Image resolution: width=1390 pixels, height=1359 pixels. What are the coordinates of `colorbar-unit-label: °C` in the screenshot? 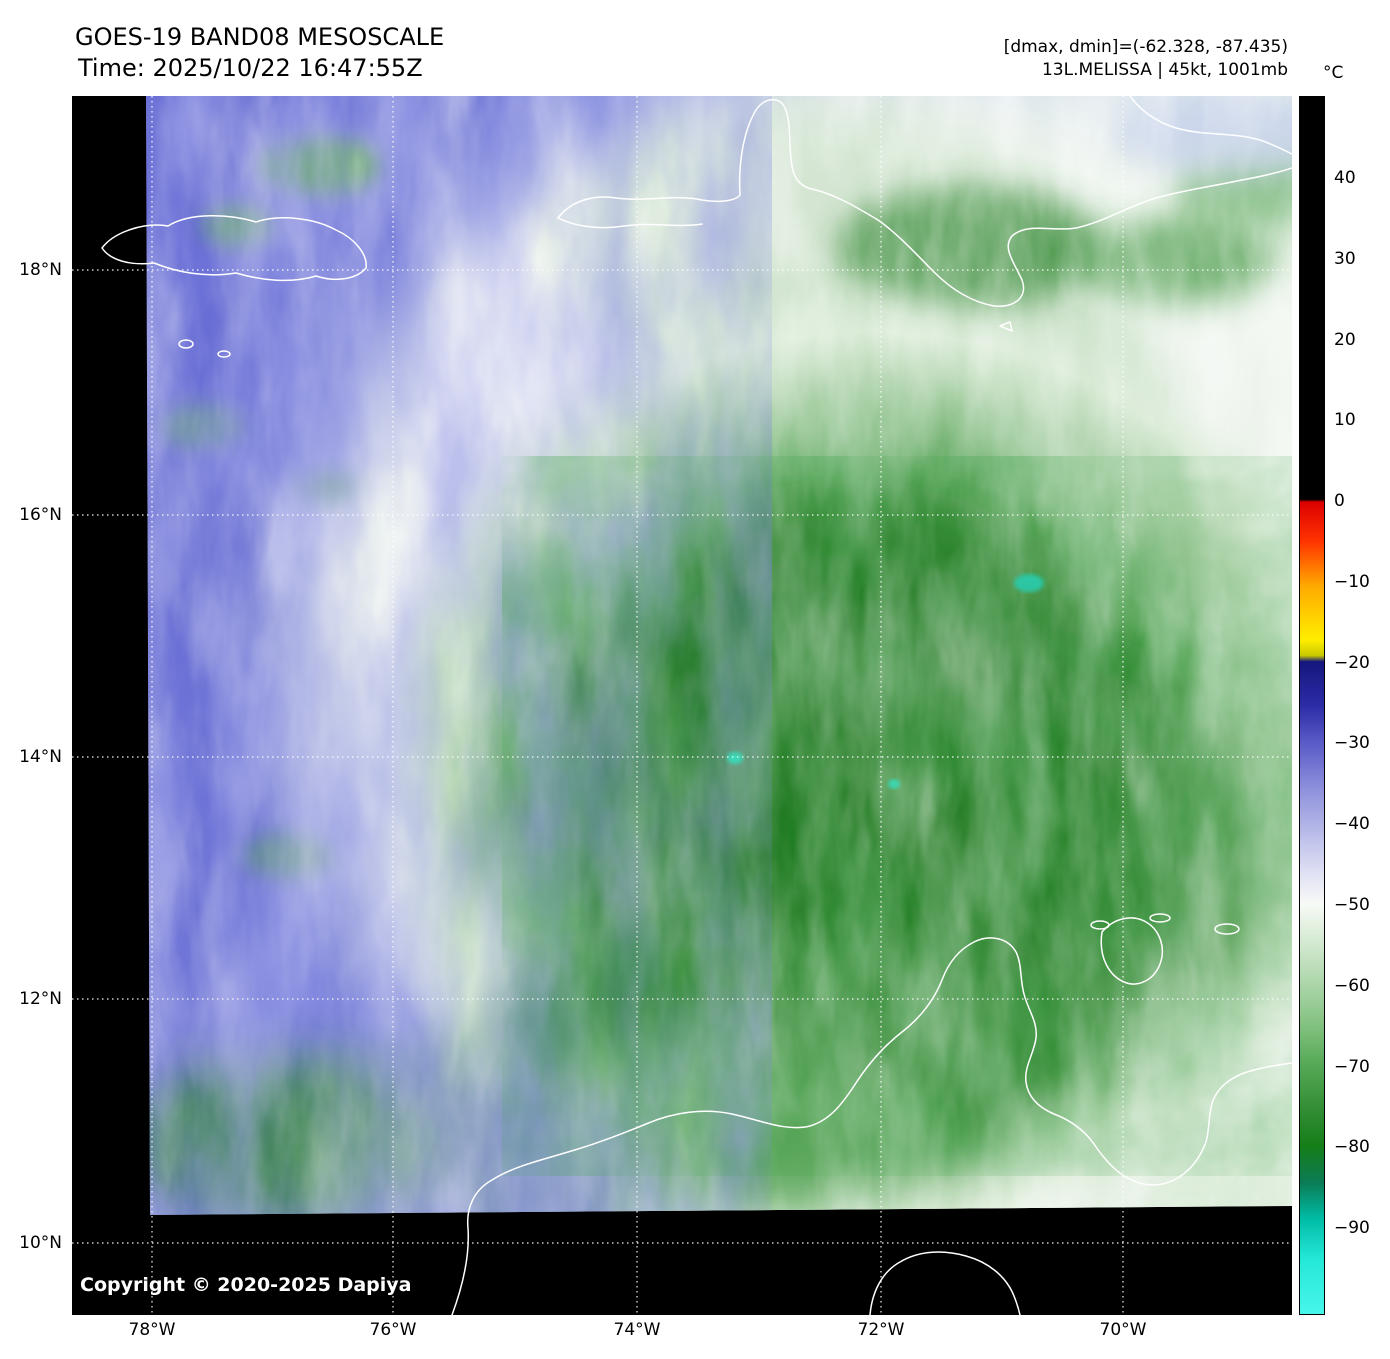 It's located at (1333, 73).